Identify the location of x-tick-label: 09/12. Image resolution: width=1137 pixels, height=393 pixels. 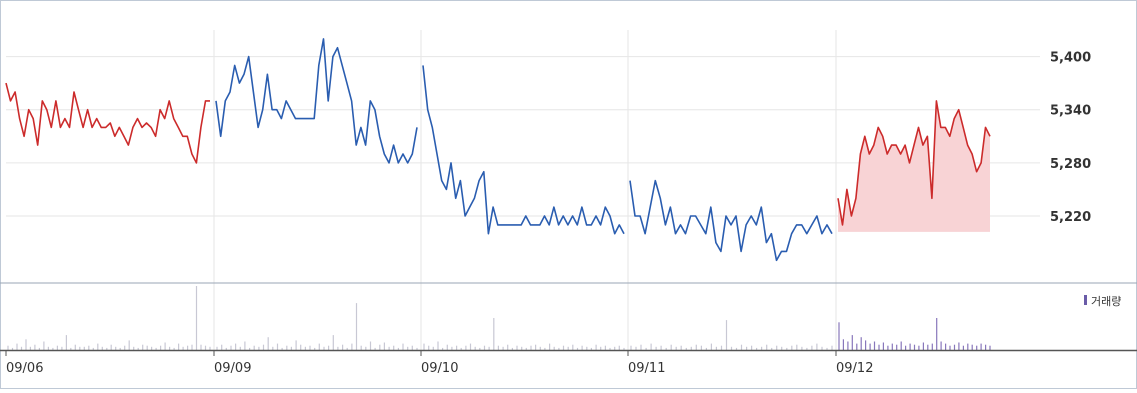
(854, 368).